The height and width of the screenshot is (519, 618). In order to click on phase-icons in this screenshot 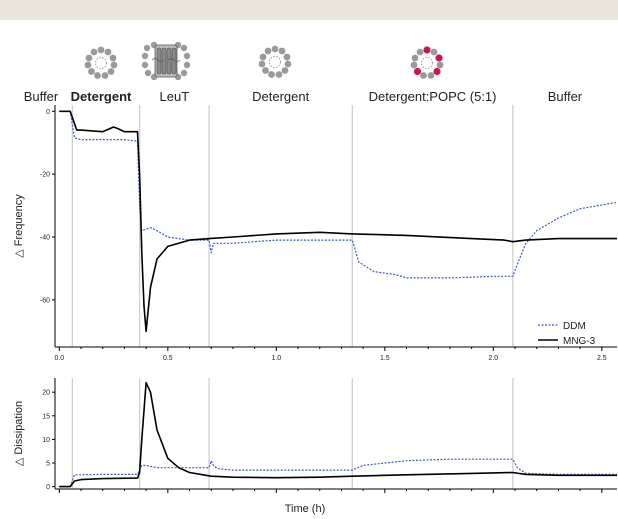, I will do `click(264, 61)`.